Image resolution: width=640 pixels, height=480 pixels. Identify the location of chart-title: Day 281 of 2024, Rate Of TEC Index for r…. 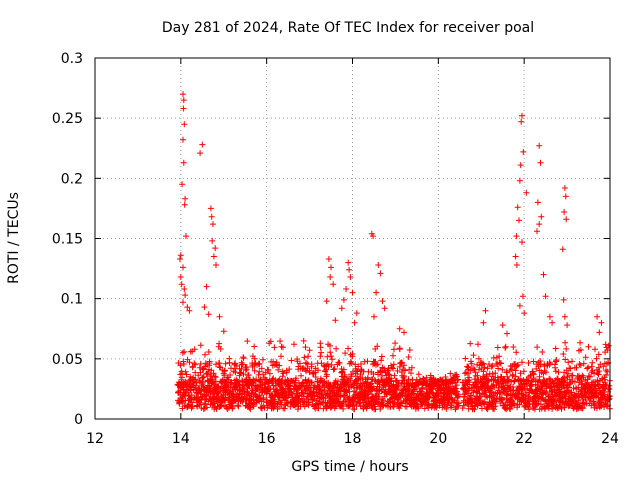
(348, 28).